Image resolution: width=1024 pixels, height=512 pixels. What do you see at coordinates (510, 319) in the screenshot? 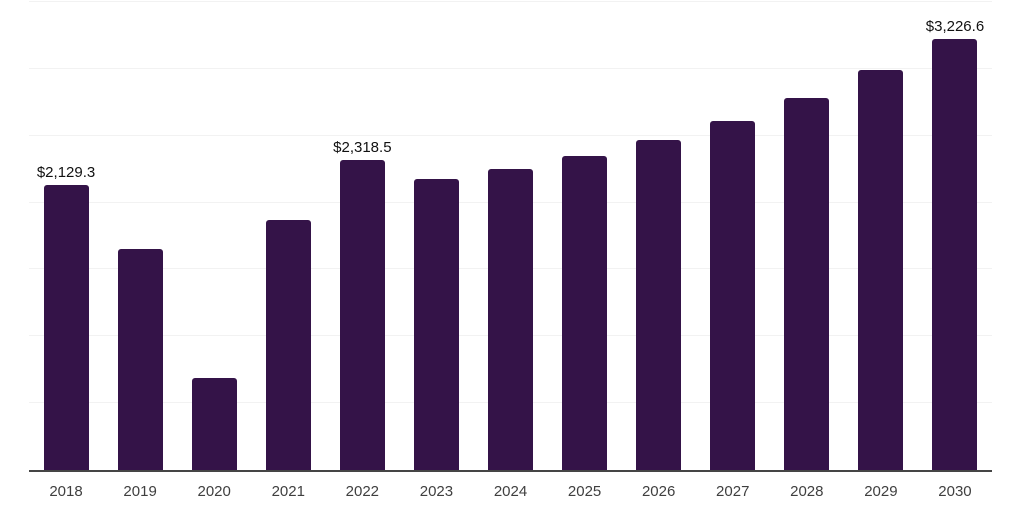
I see `bar-2024` at bounding box center [510, 319].